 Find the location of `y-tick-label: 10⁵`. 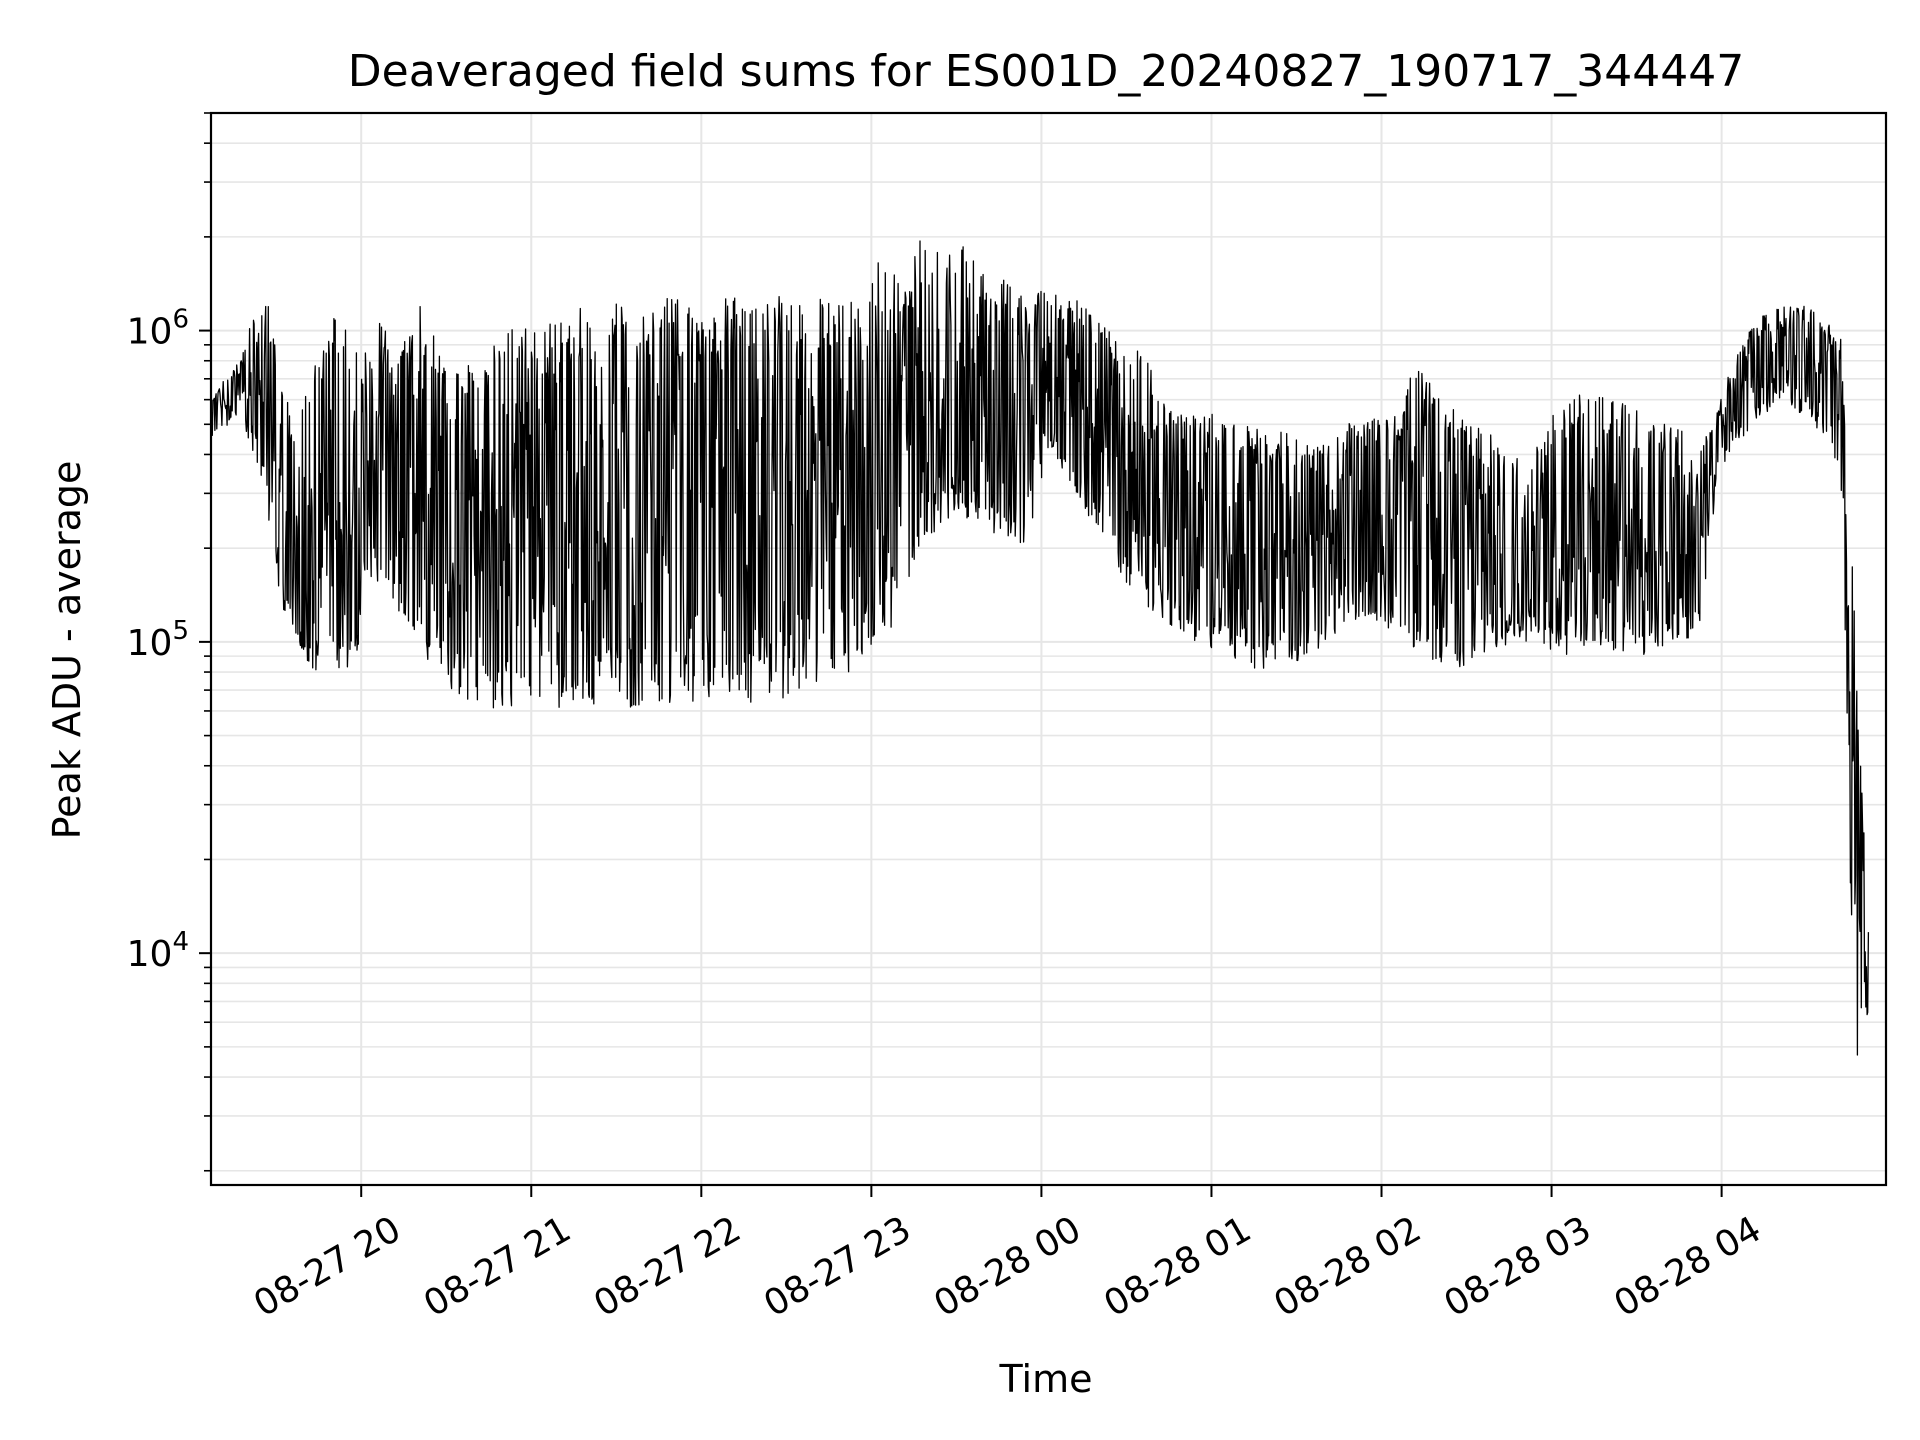

y-tick-label: 10⁵ is located at coordinates (158, 640).